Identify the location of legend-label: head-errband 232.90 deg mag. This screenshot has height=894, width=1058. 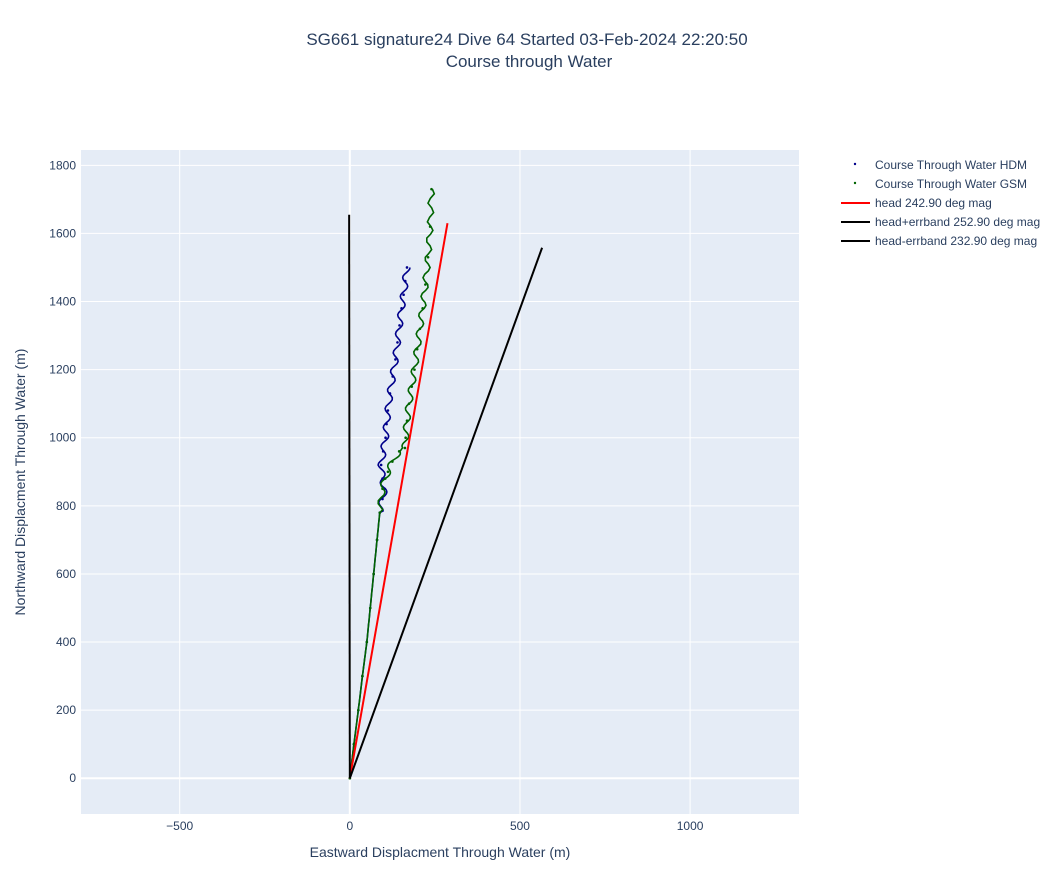
(956, 241).